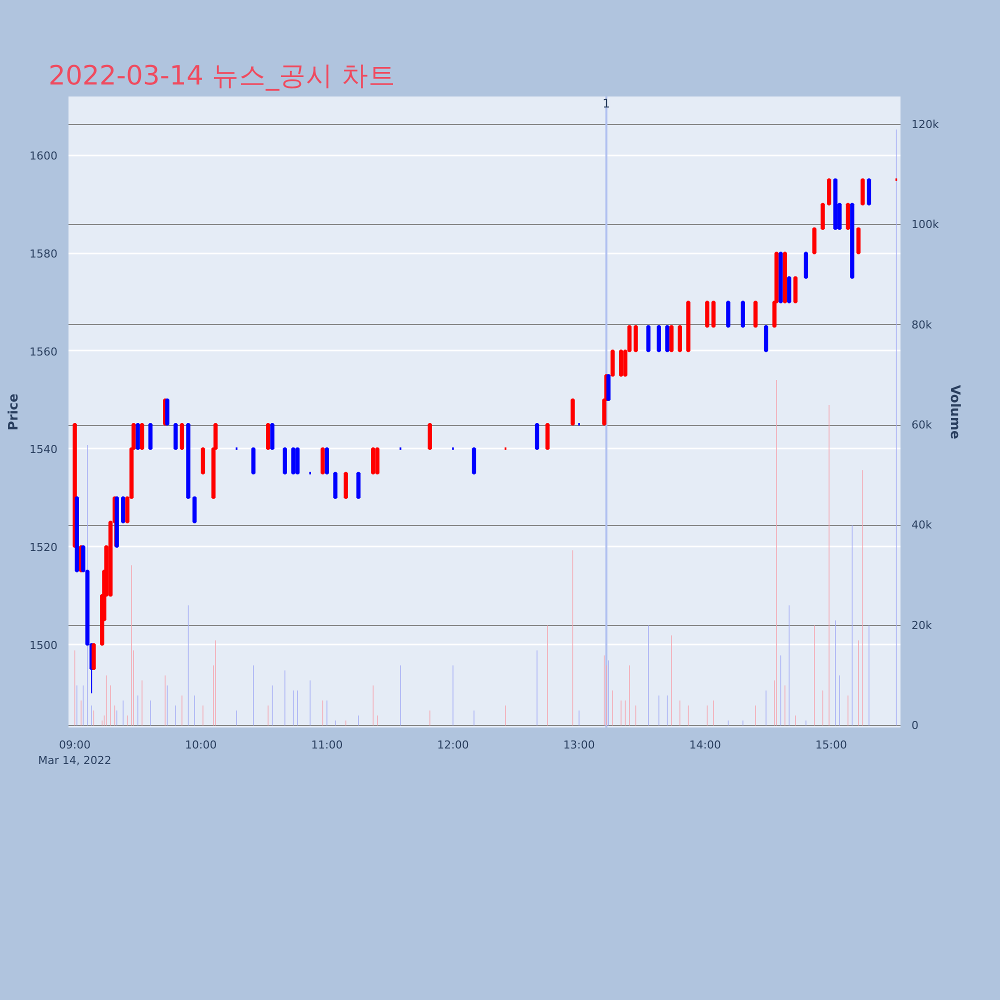 The image size is (1000, 1000). What do you see at coordinates (831, 745) in the screenshot?
I see `x-tick-label: 15:00` at bounding box center [831, 745].